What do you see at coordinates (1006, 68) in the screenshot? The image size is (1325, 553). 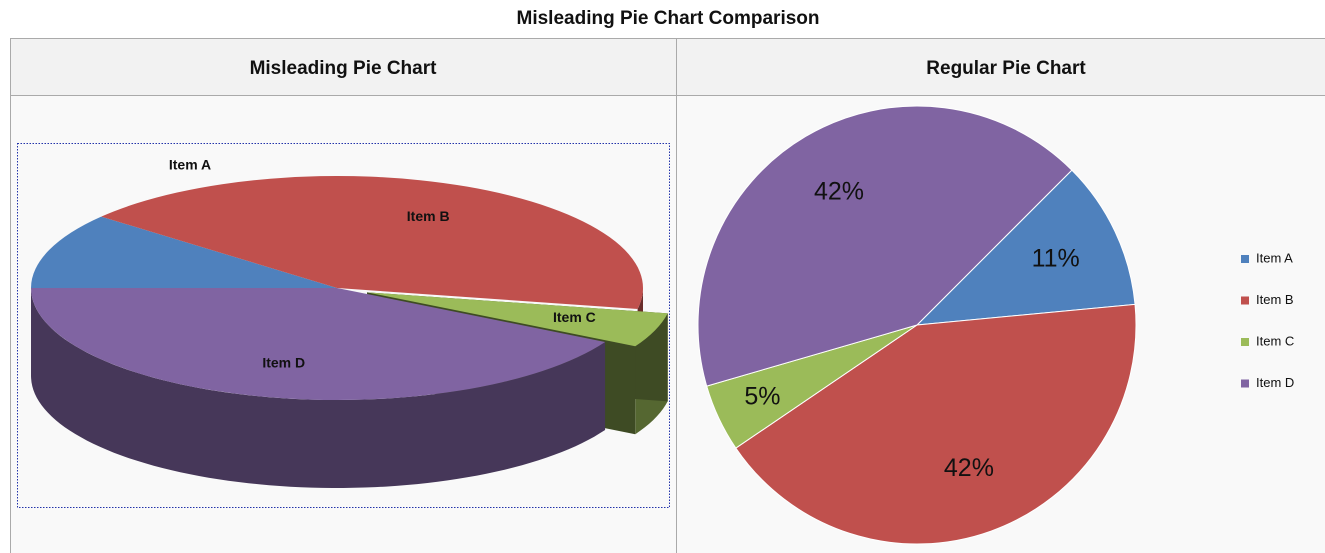 I see `column-header: Regular Pie Chart` at bounding box center [1006, 68].